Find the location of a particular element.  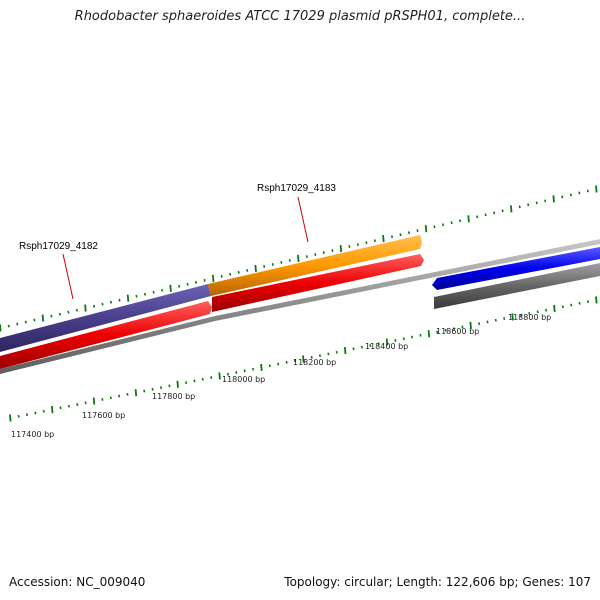

scale-label-118400: 118400 bp is located at coordinates (386, 346).